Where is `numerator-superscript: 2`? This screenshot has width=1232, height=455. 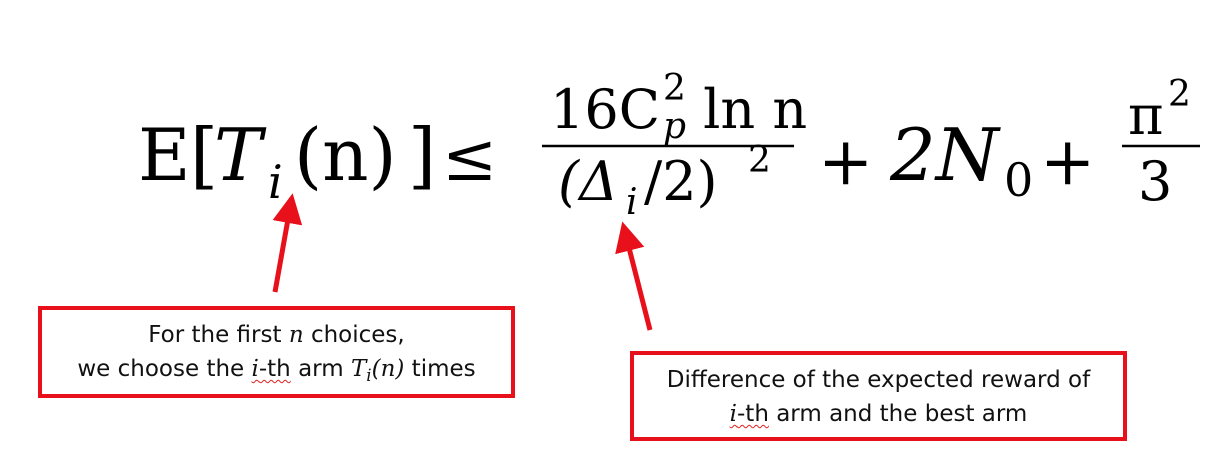
numerator-superscript: 2 is located at coordinates (674, 88).